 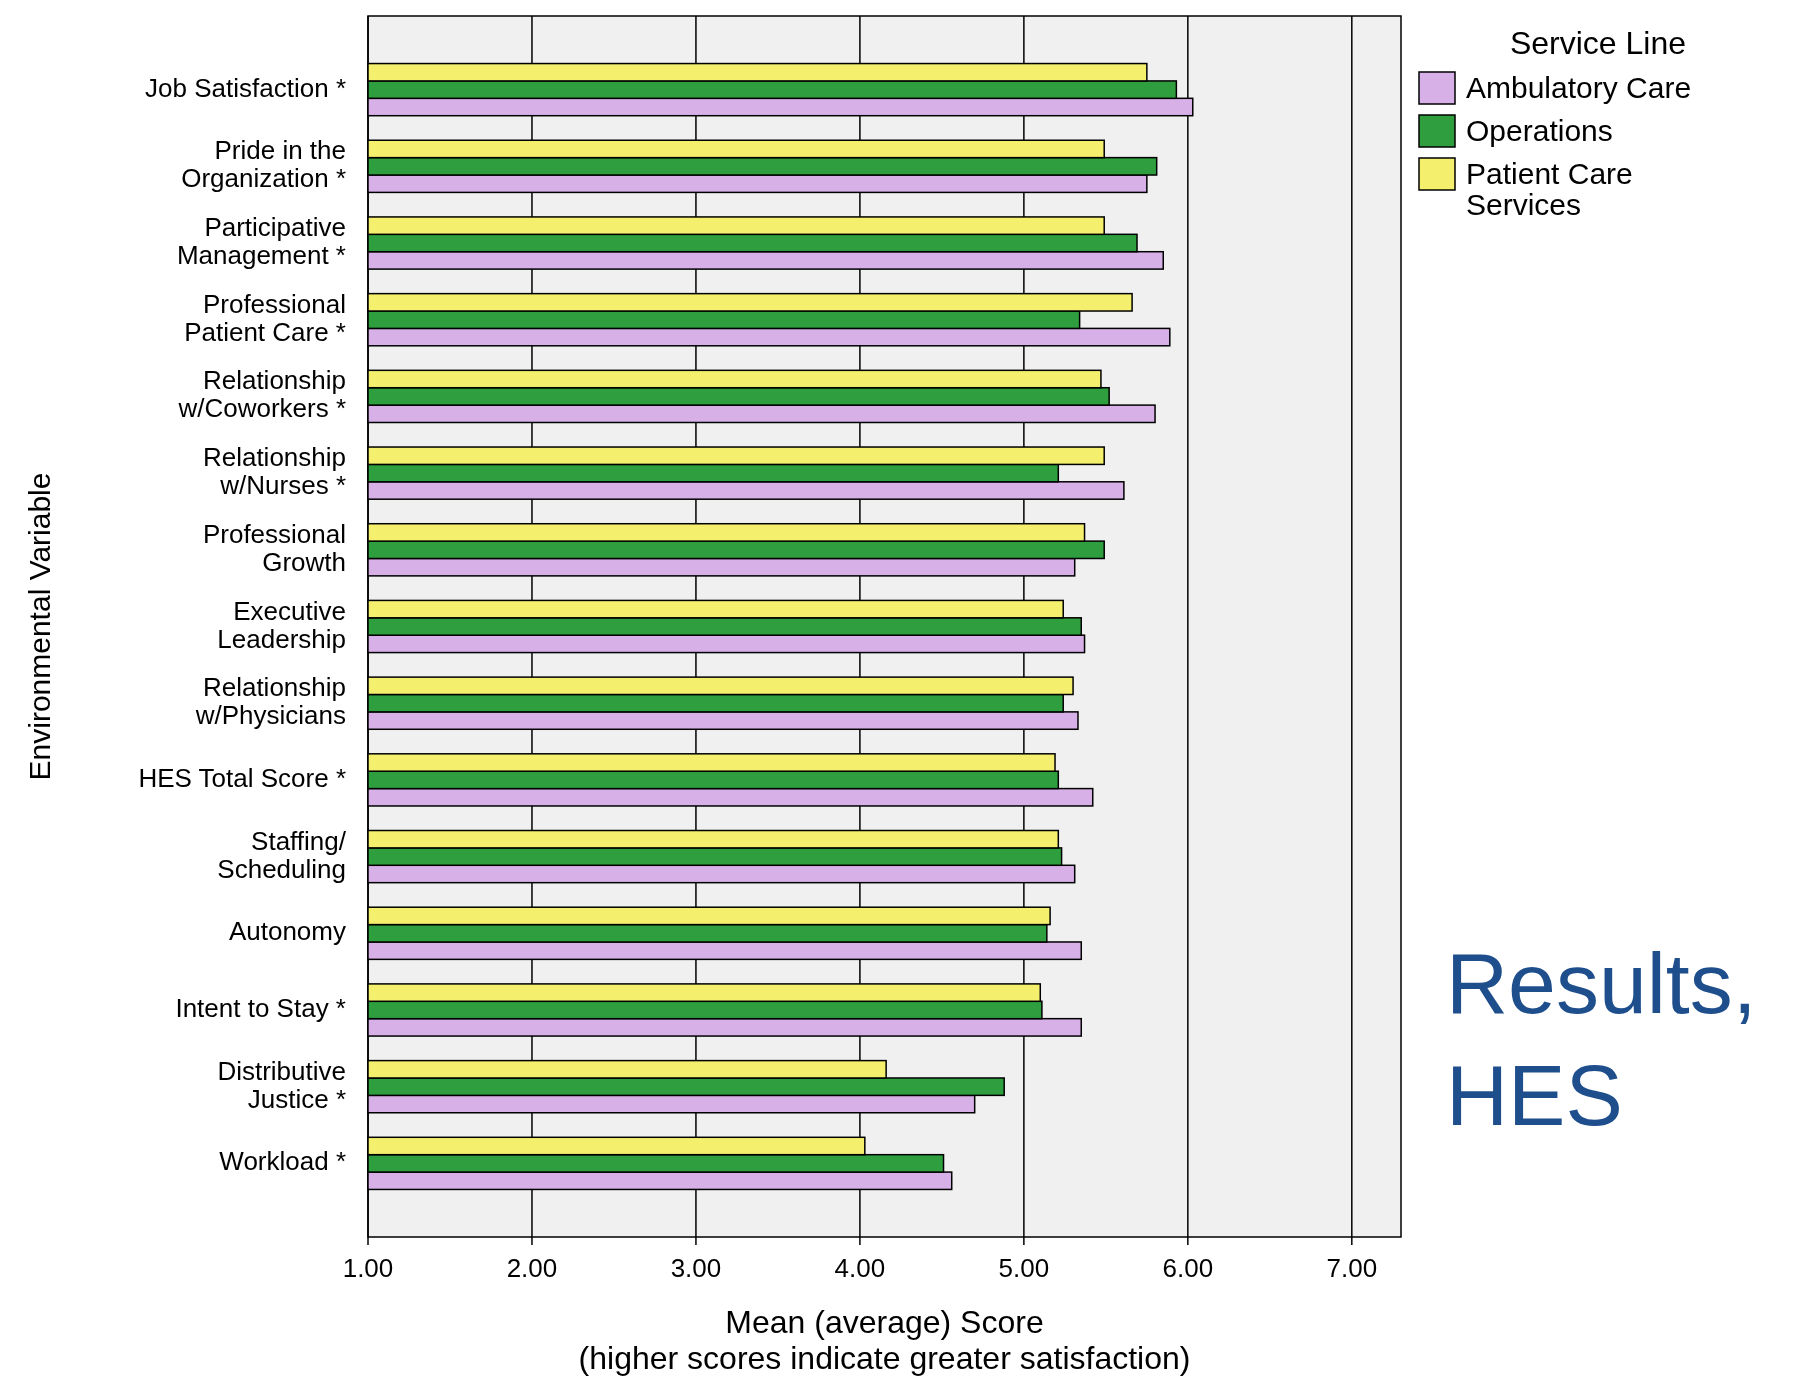 I want to click on y-tick-label: Distributive Justice *, so click(x=281, y=1084).